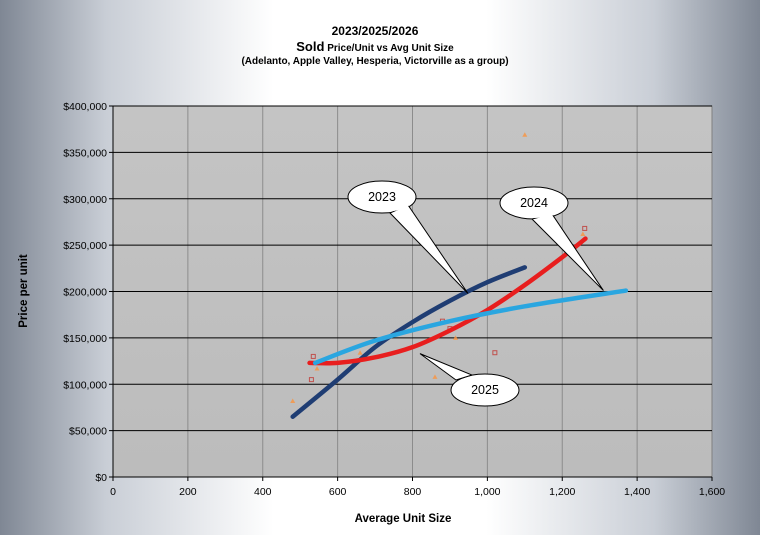 The height and width of the screenshot is (535, 760). I want to click on x-axis-ticks: 0 200 400 600 800 1,000 1,200 1,400 1,600, so click(417, 492).